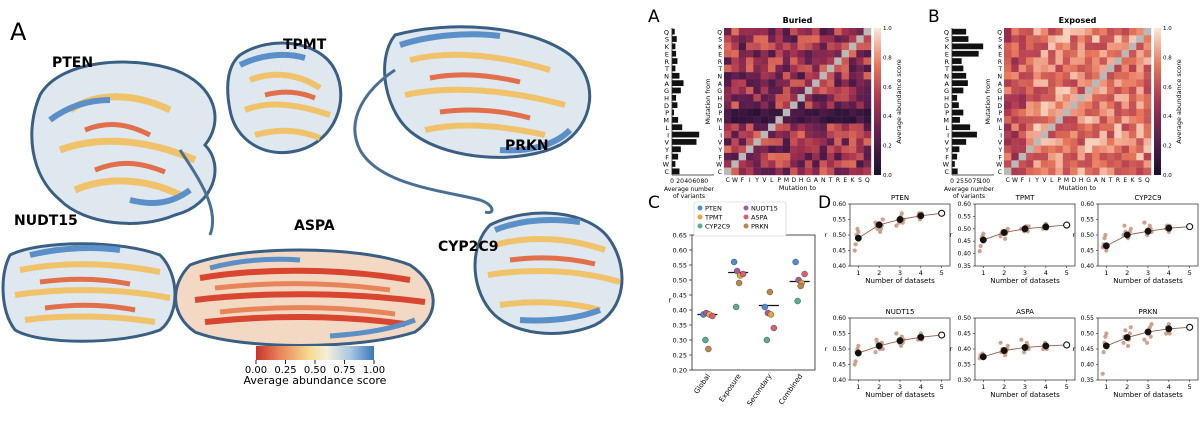  I want to click on heatmap-row-label: F, so click(721, 157).